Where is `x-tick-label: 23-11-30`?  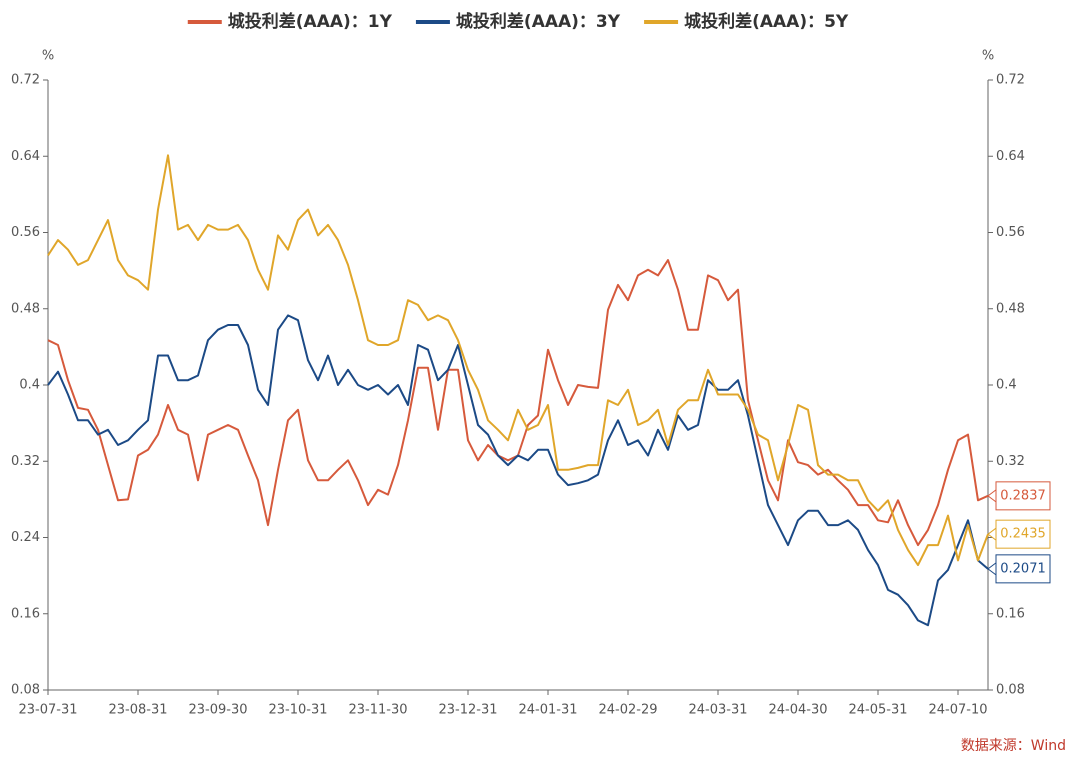 x-tick-label: 23-11-30 is located at coordinates (377, 710).